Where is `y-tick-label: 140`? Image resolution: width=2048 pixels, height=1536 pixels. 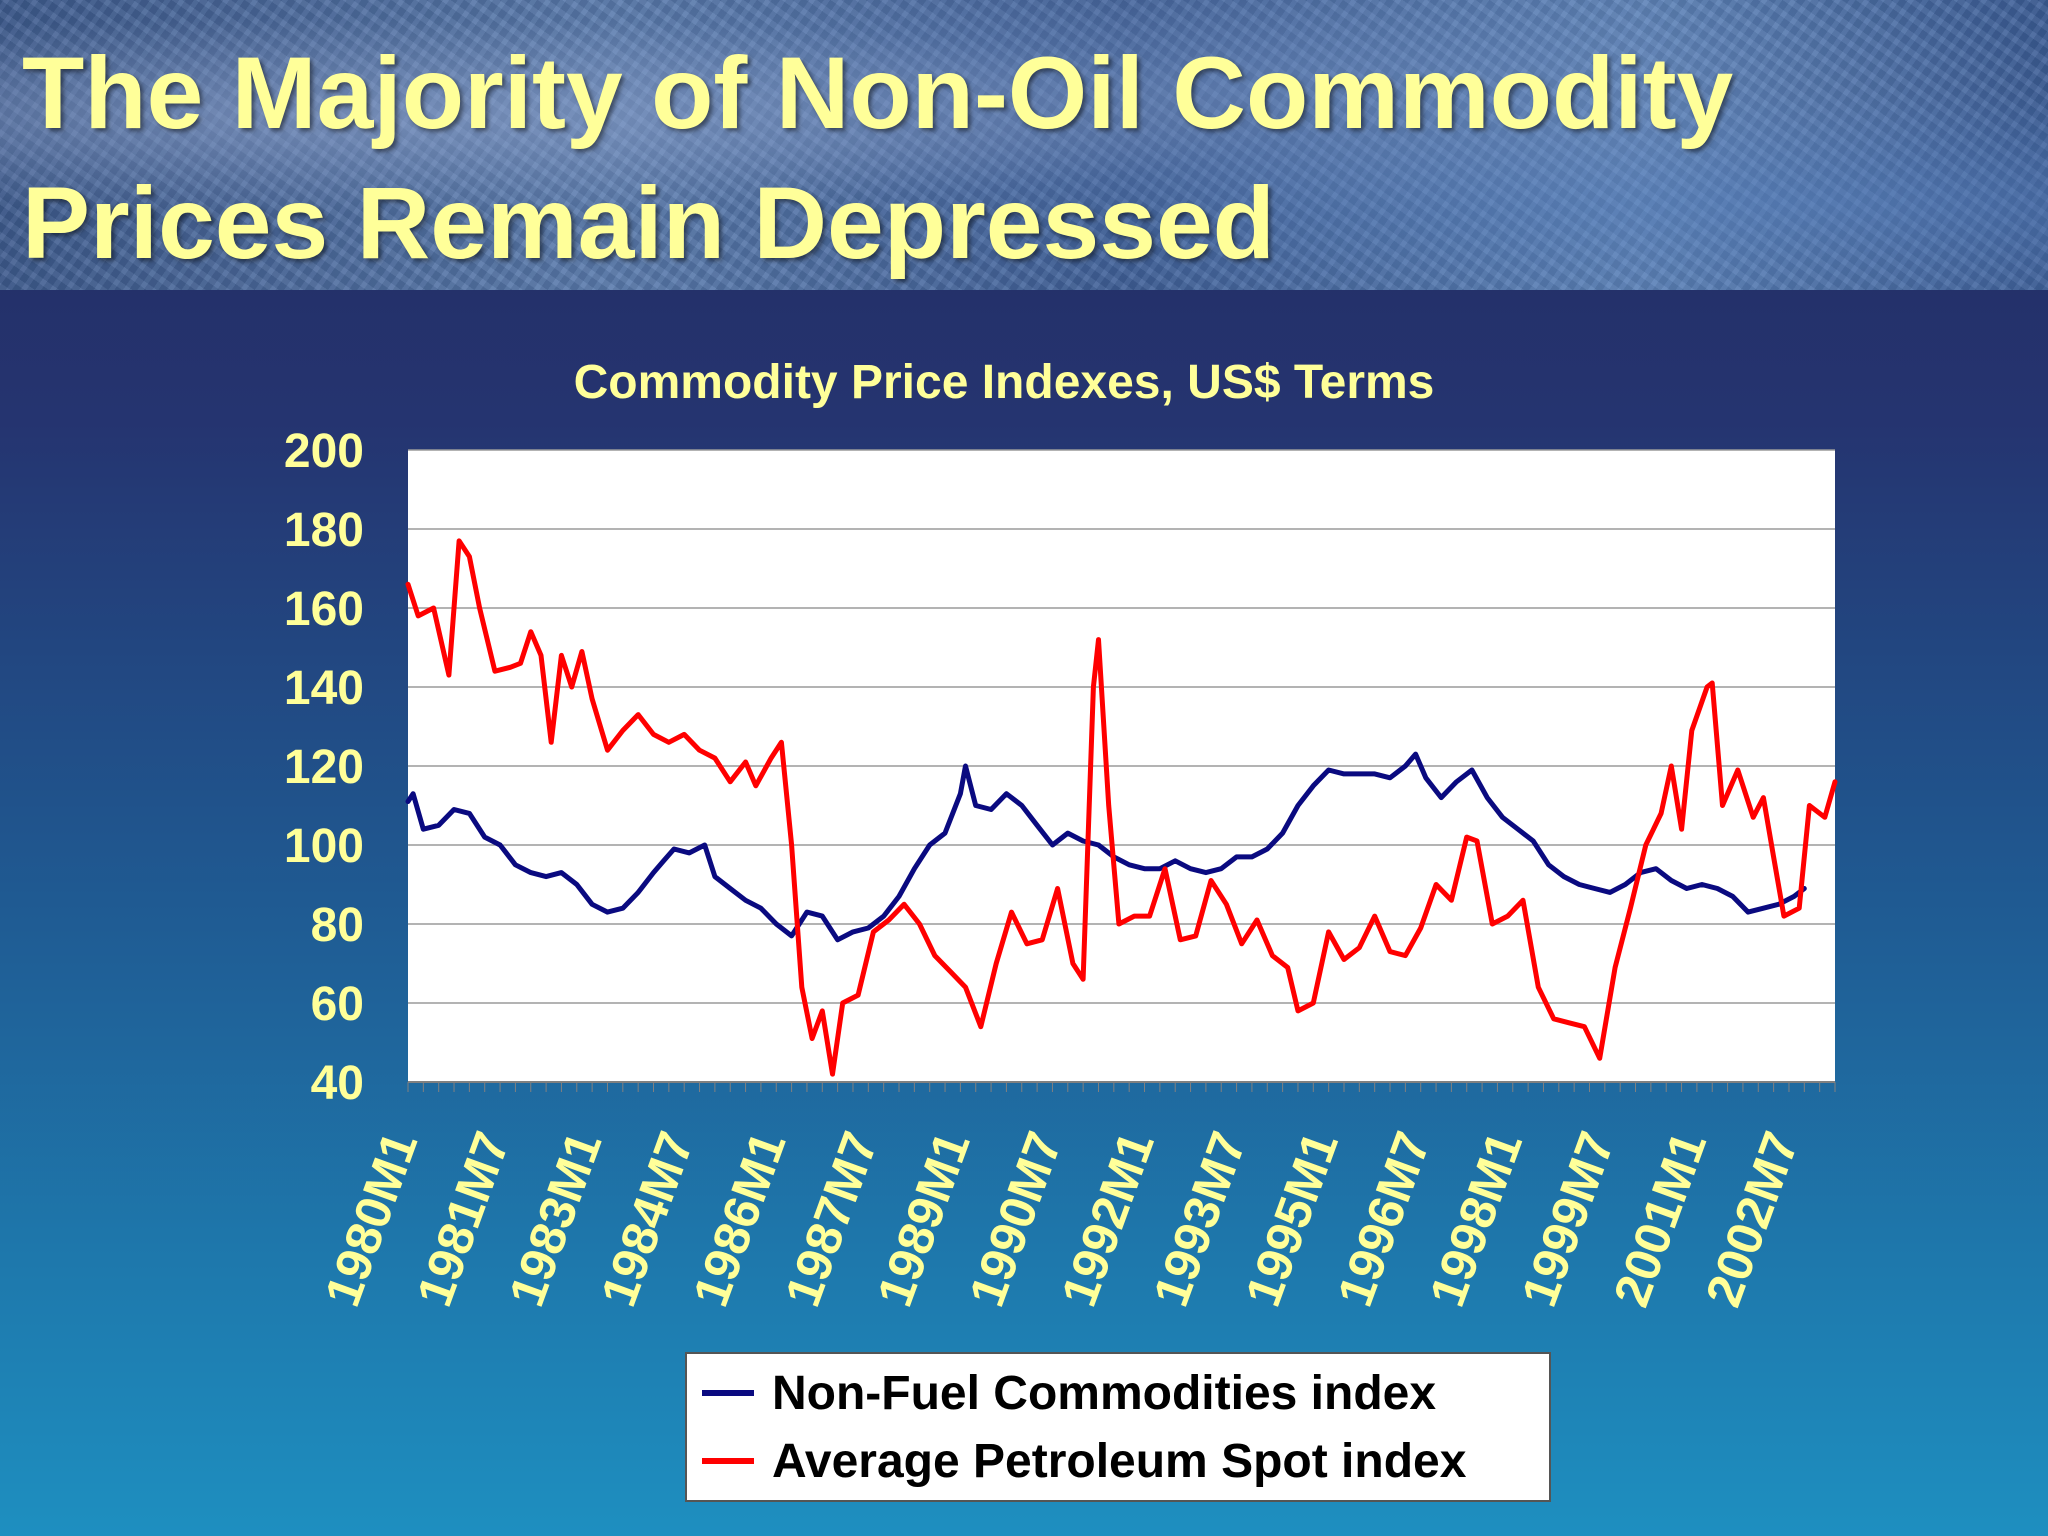 y-tick-label: 140 is located at coordinates (324, 688).